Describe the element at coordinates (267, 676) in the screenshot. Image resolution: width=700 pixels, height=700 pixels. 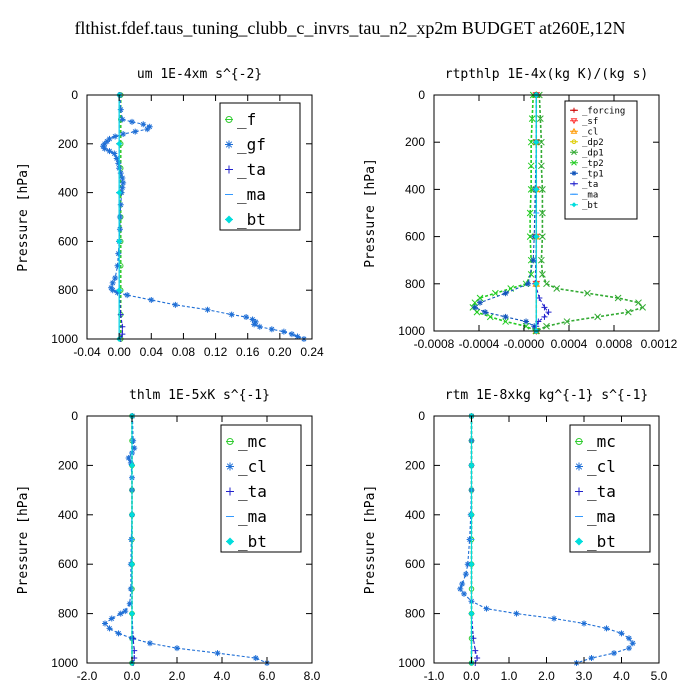
I see `x-tick-label: 6.0` at that location.